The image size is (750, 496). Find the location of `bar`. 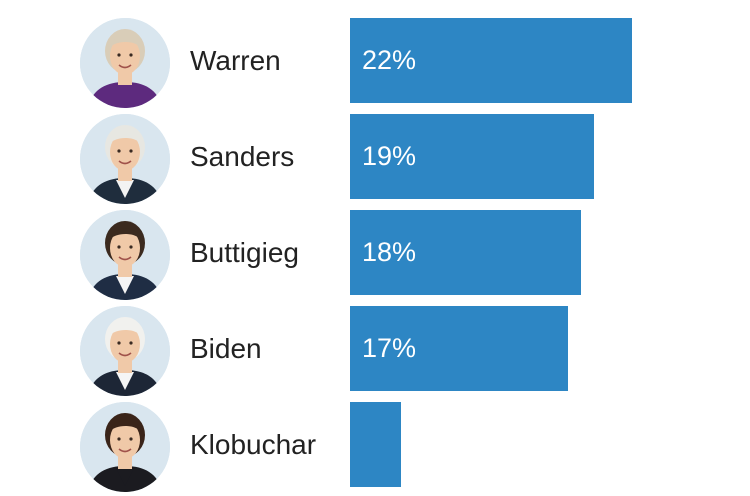

bar is located at coordinates (375, 444).